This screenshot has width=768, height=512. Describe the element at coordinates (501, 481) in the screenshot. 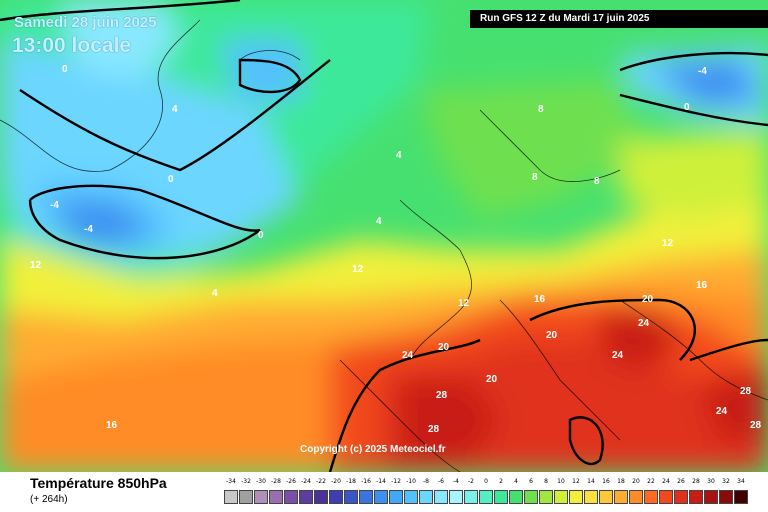

I see `legend-value: 2` at that location.